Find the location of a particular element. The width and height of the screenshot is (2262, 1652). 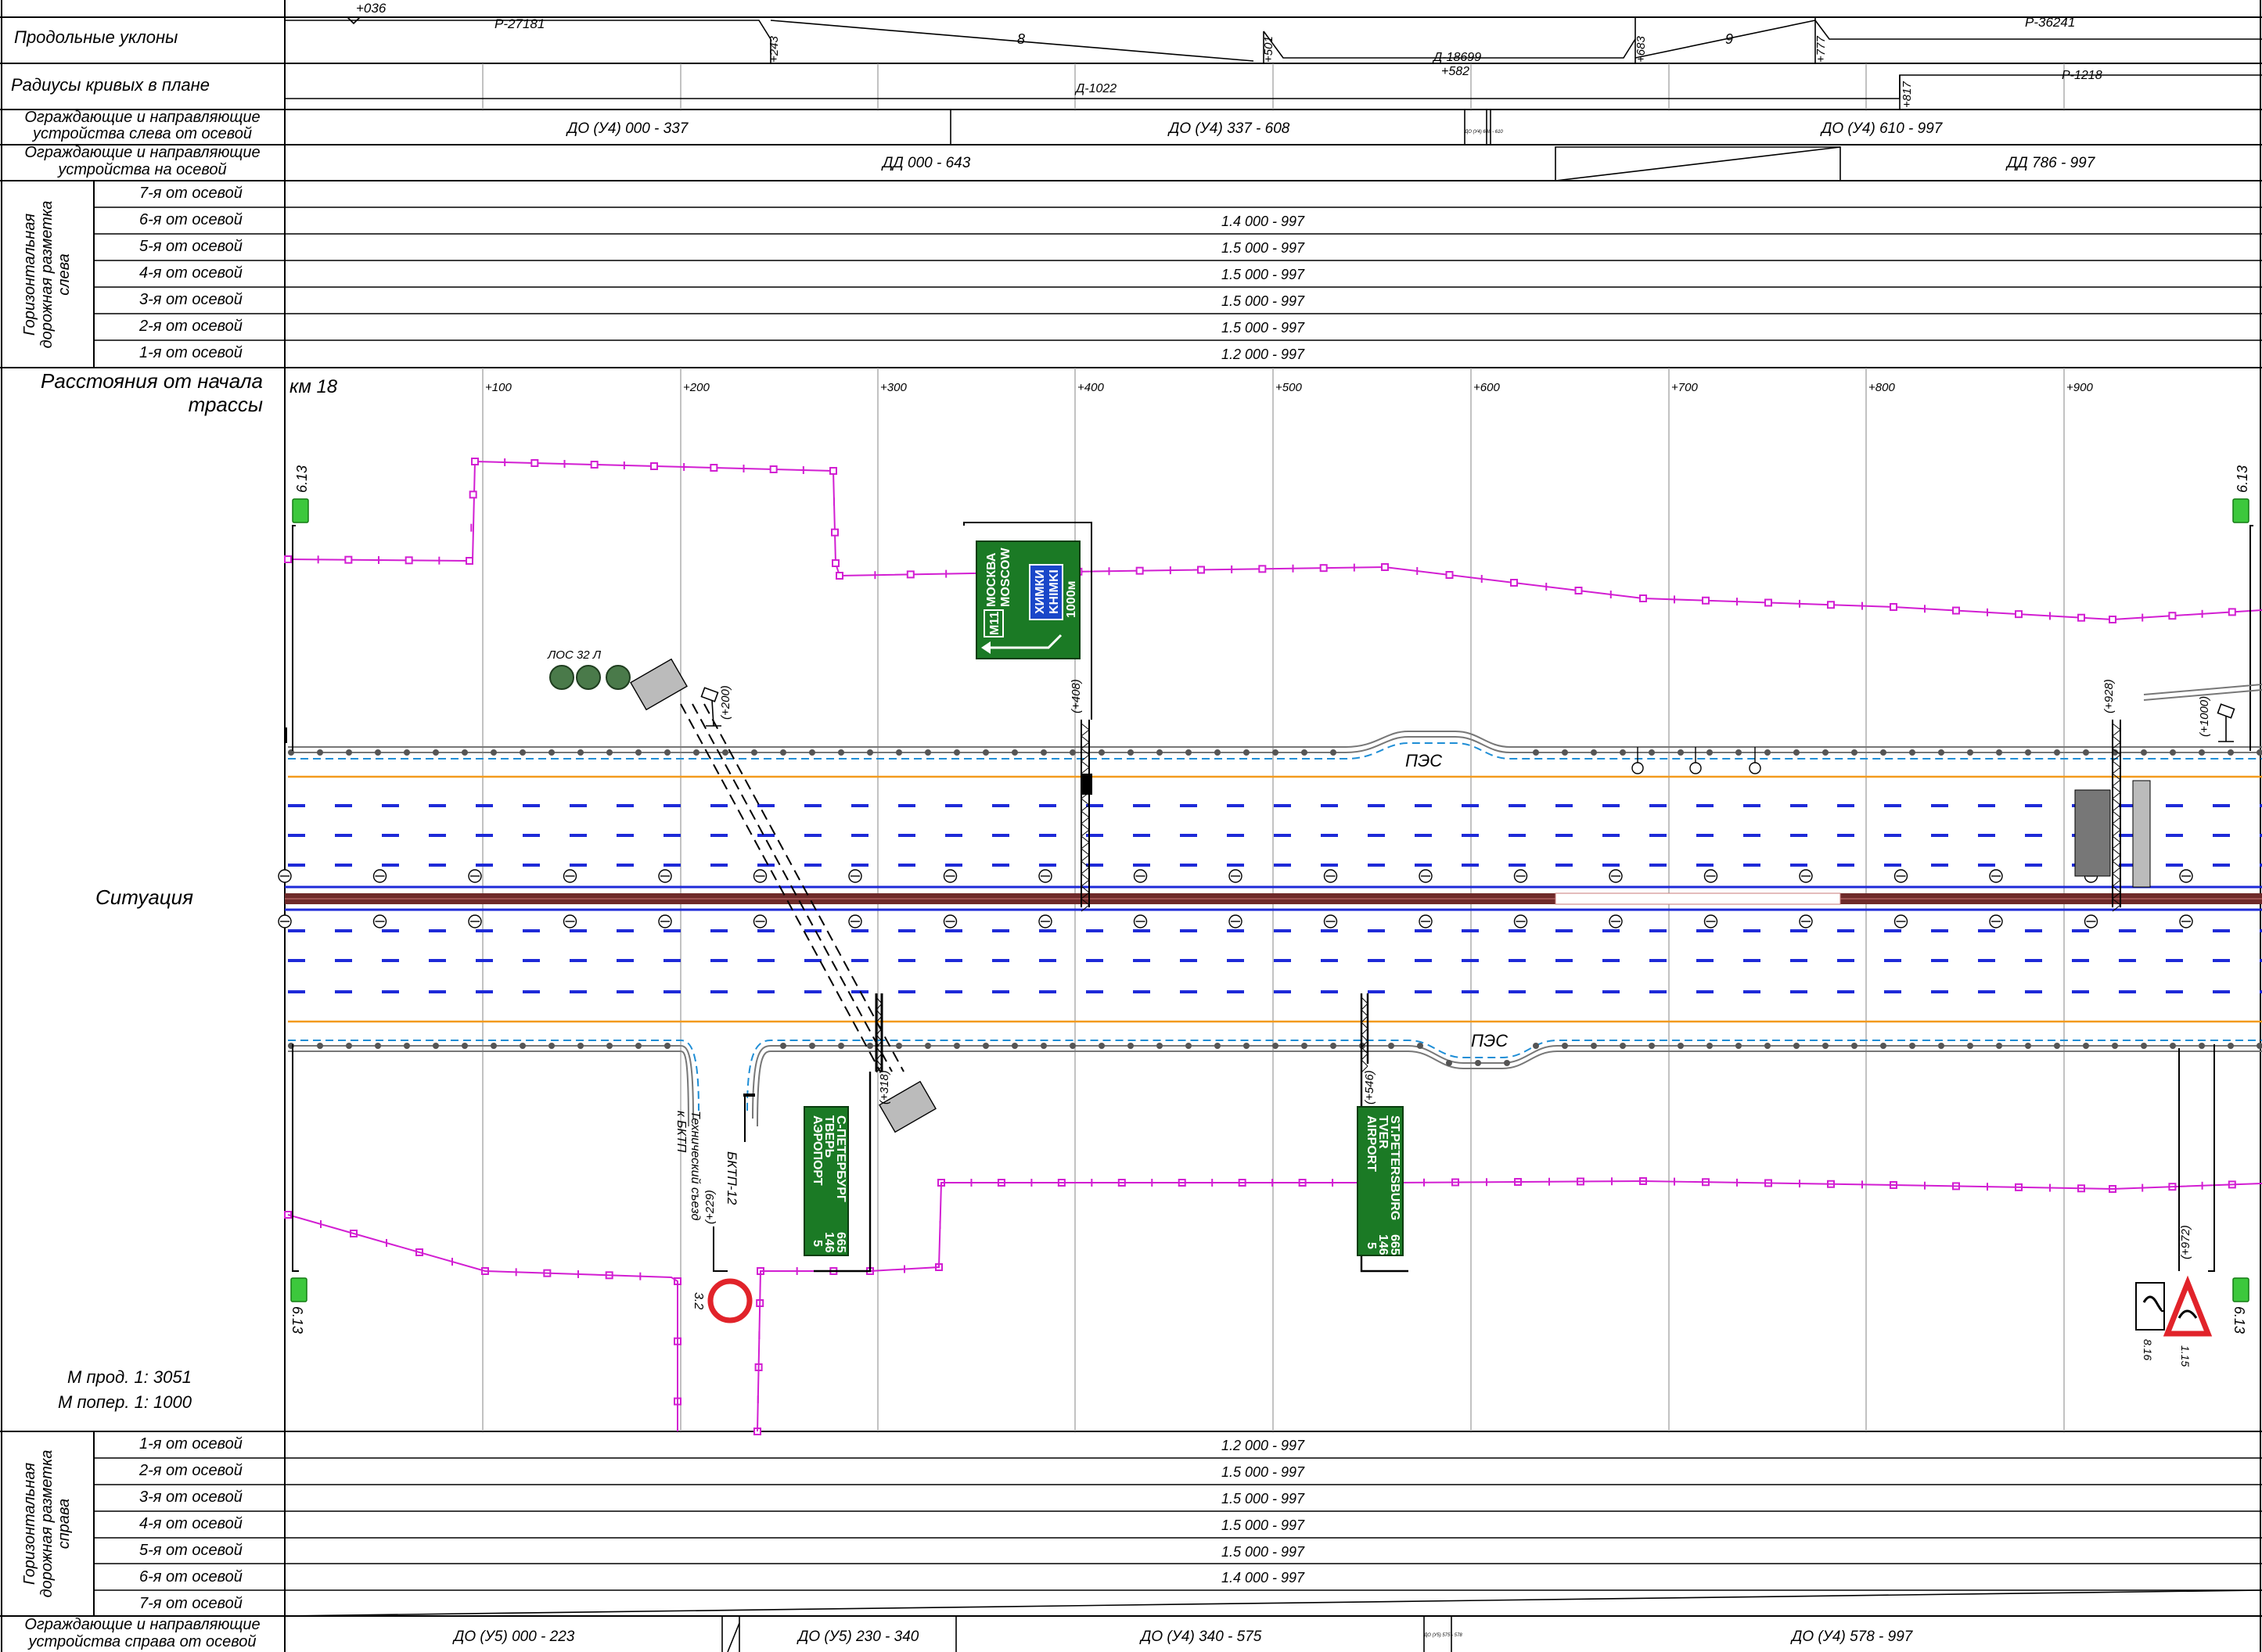

sign-south-ru-line1: АЭРОПОРТ is located at coordinates (817, 1150).